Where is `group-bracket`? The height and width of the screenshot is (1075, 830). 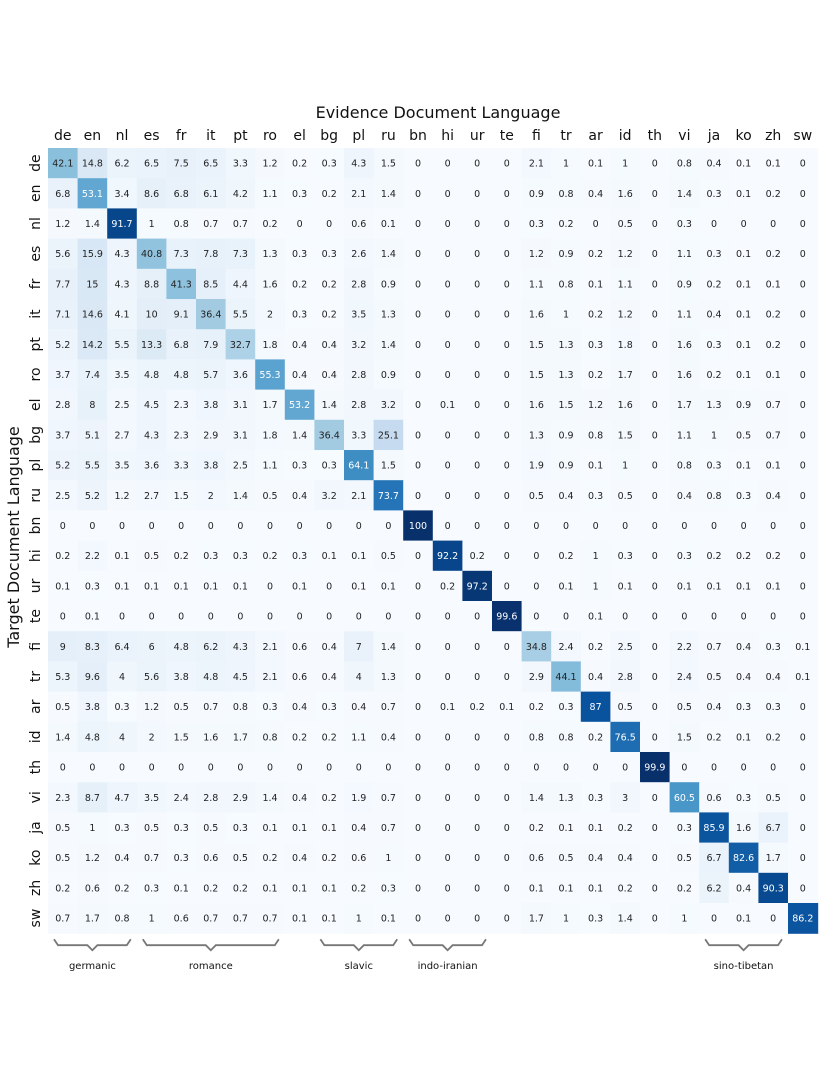
group-bracket is located at coordinates (211, 945).